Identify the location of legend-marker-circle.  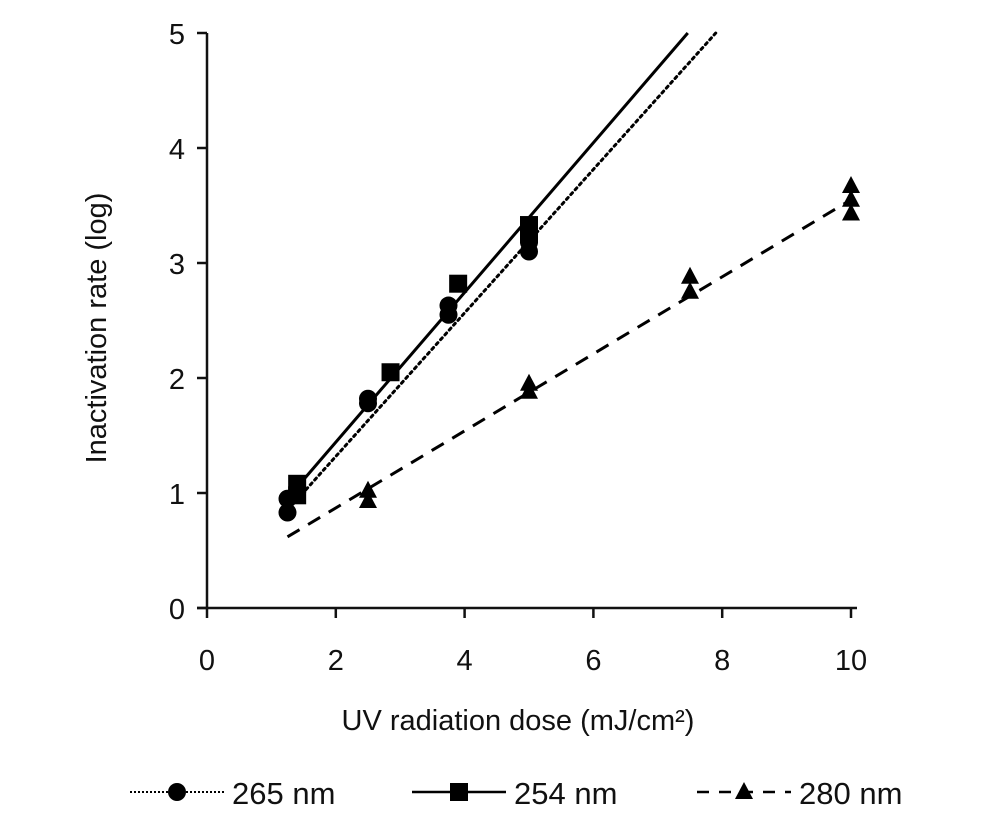
(177, 792).